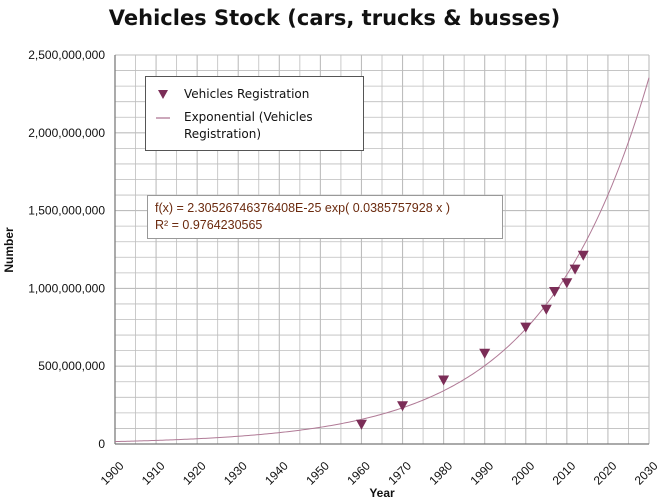  Describe the element at coordinates (472, 340) in the screenshot. I see `data-points` at that location.